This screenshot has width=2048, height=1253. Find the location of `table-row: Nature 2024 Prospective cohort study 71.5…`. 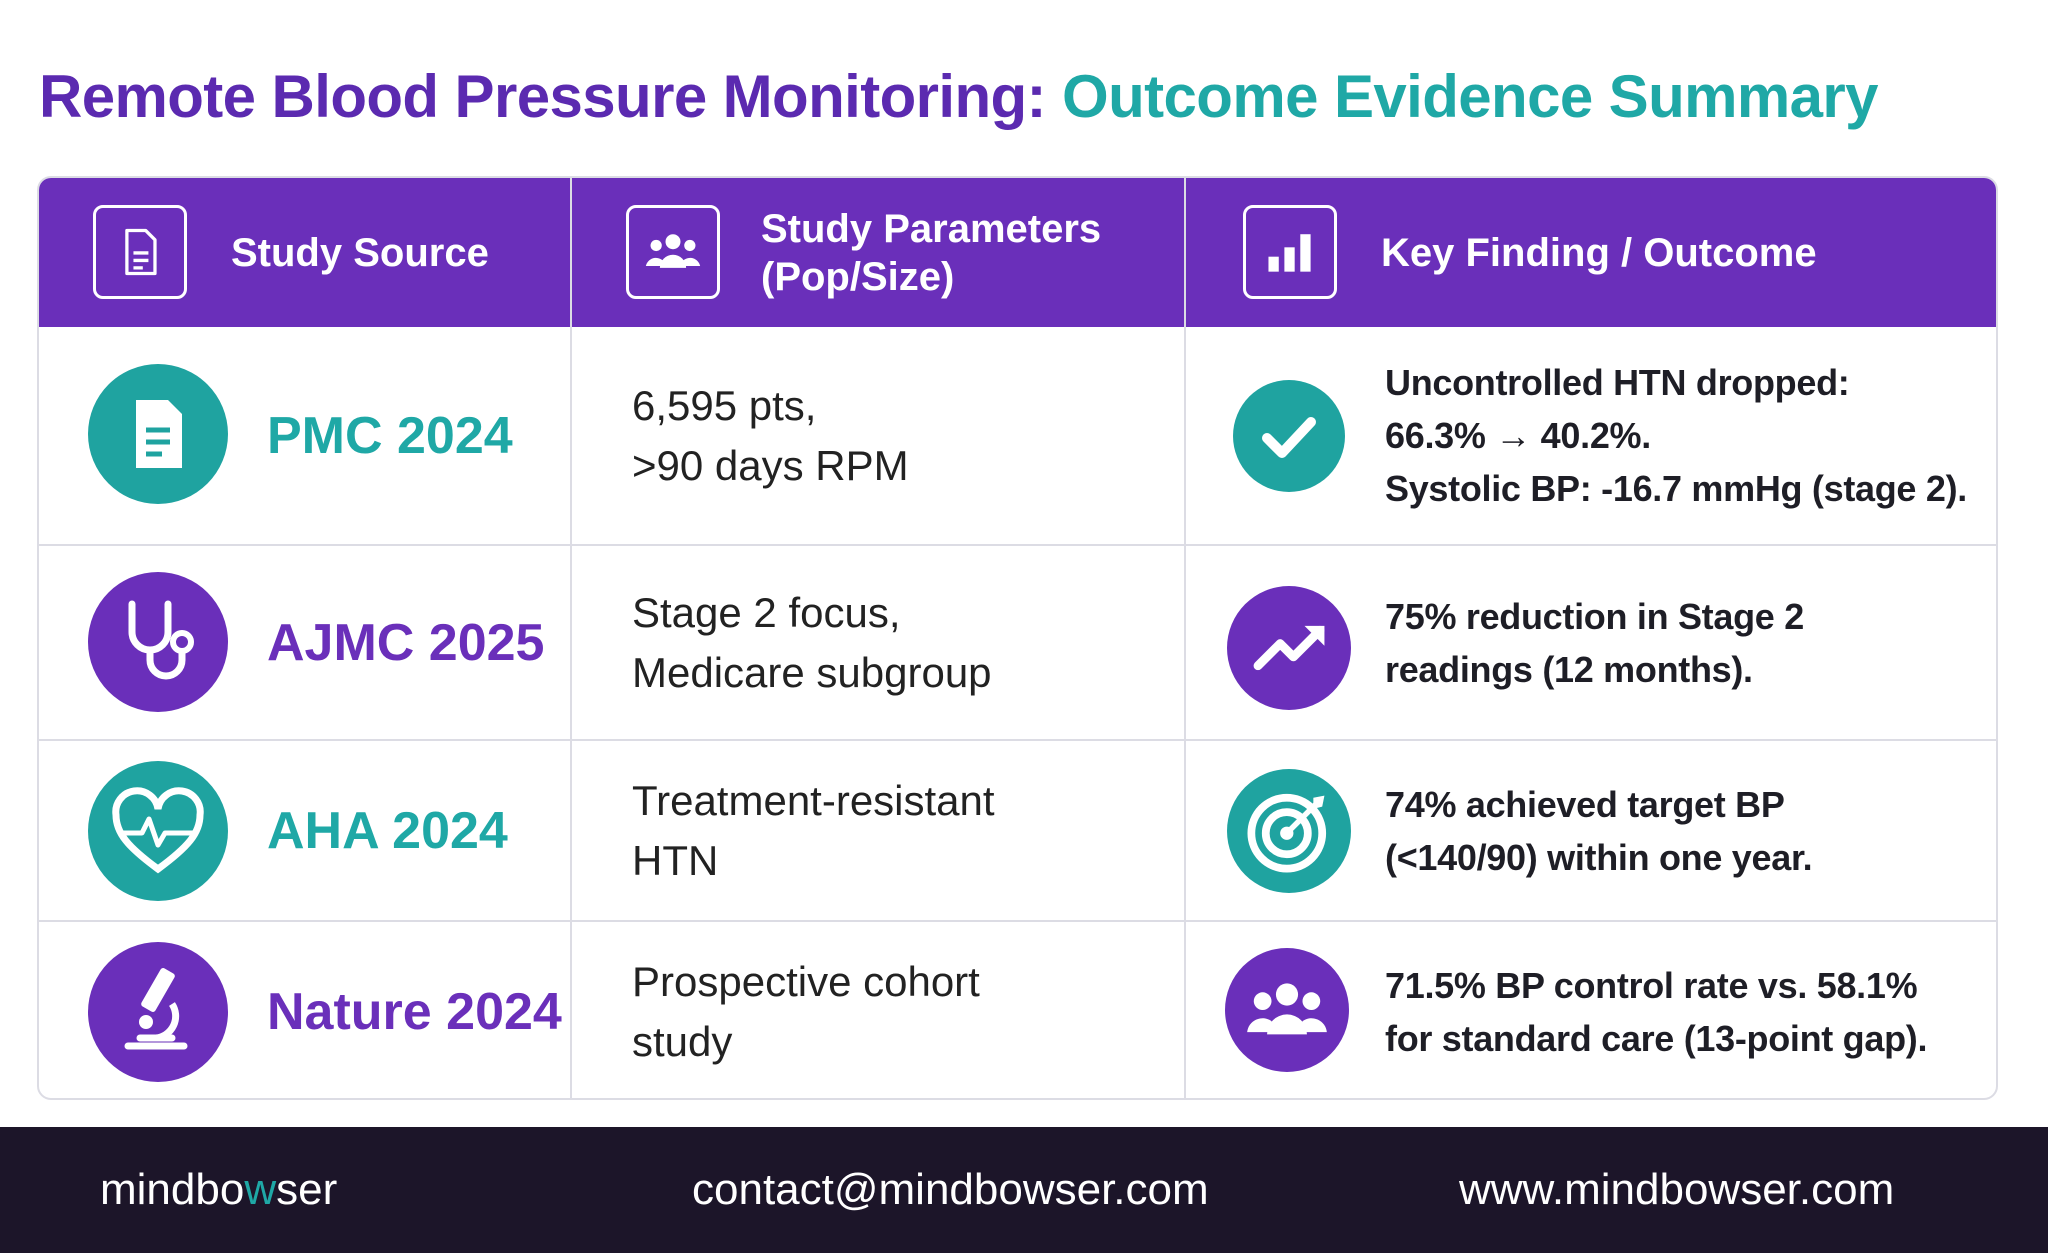

table-row: Nature 2024 Prospective cohort study 71.5… is located at coordinates (1017, 1010).